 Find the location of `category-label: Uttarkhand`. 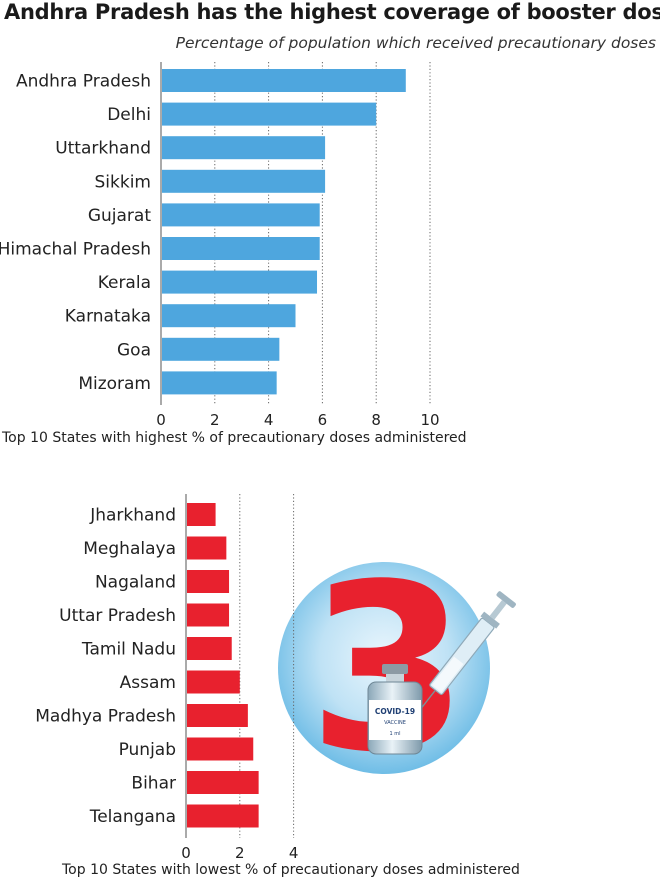

category-label: Uttarkhand is located at coordinates (103, 149).